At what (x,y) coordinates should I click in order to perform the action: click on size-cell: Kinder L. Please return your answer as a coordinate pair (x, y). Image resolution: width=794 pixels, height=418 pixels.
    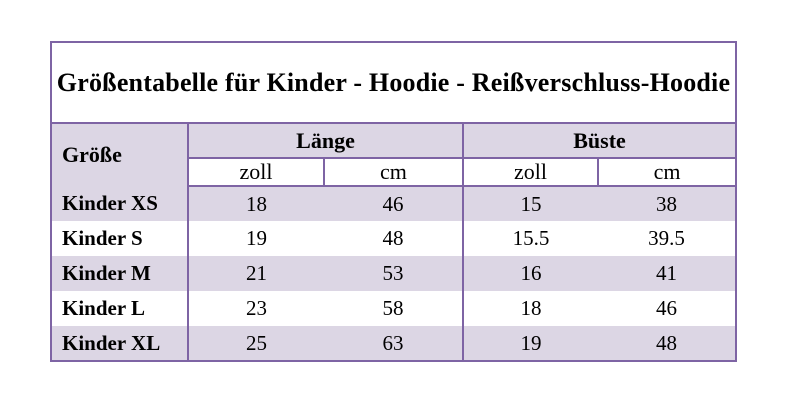
    Looking at the image, I should click on (120, 308).